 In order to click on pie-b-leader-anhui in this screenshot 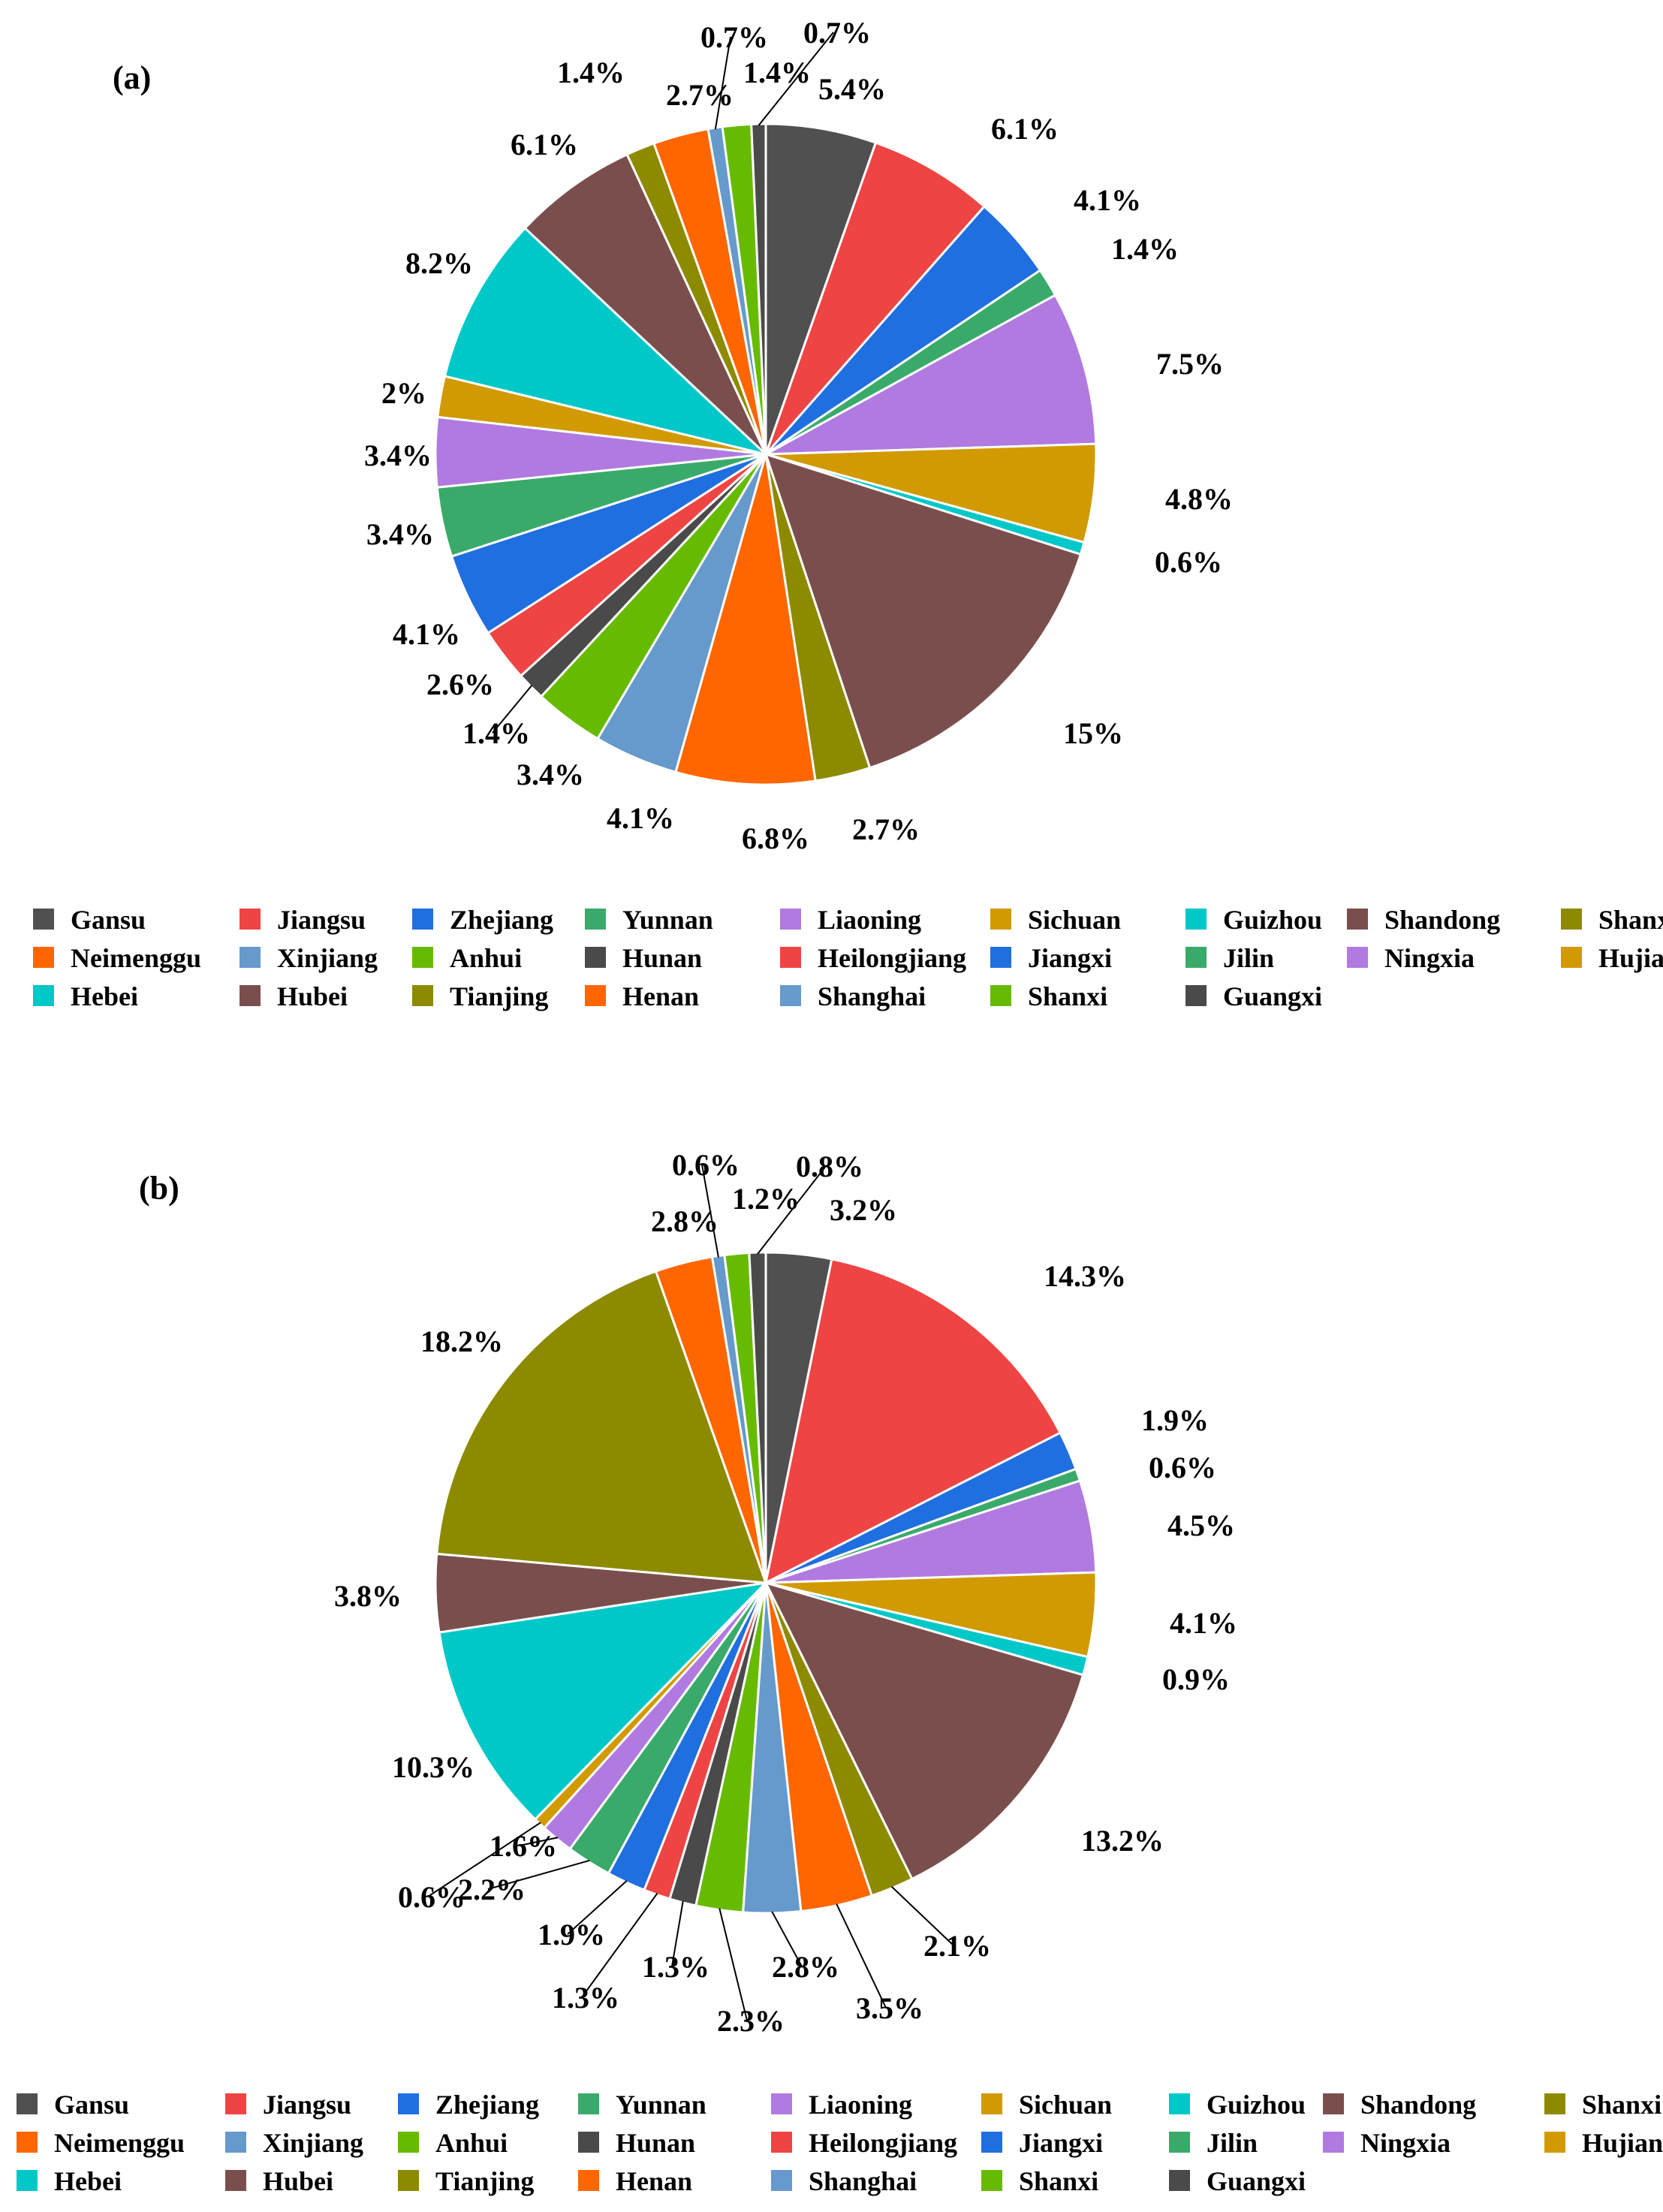, I will do `click(733, 1964)`.